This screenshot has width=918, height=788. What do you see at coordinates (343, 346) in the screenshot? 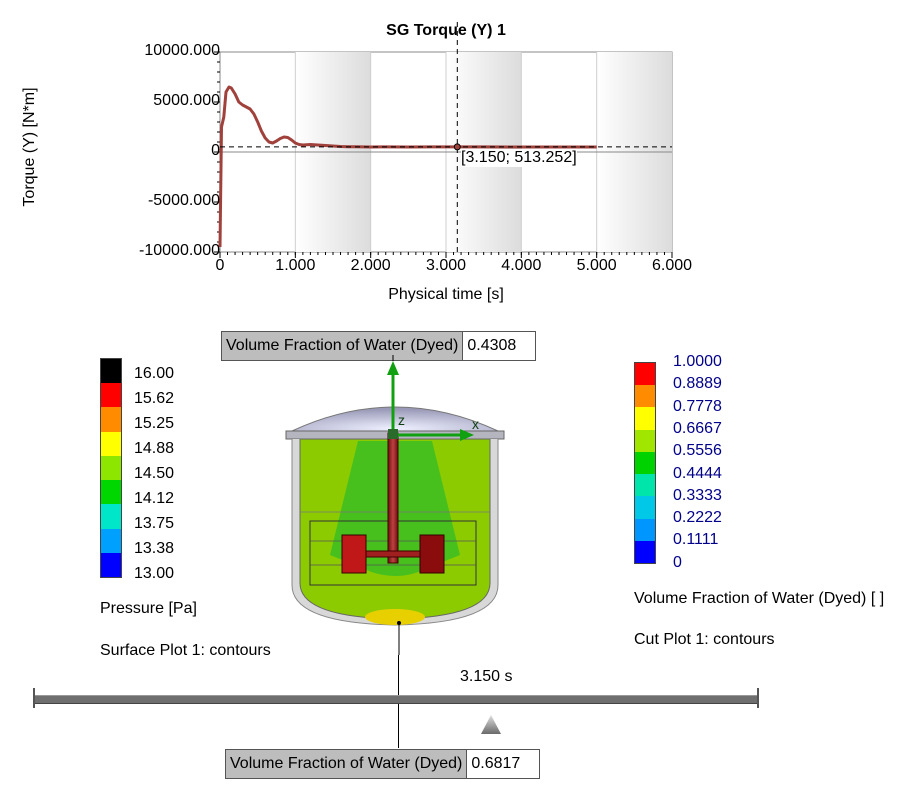
I see `probe-top-name: Volume Fraction of Water (Dyed)` at bounding box center [343, 346].